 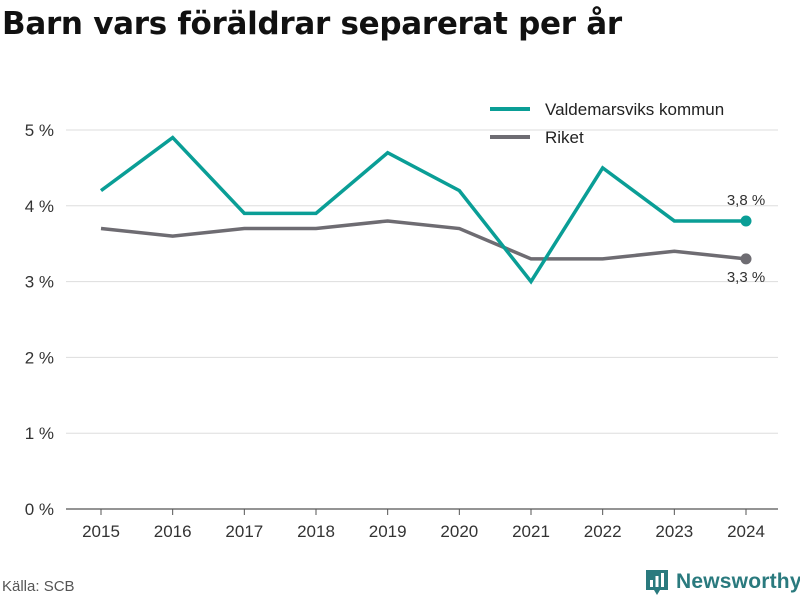 What do you see at coordinates (564, 137) in the screenshot?
I see `legend-label-1: Riket` at bounding box center [564, 137].